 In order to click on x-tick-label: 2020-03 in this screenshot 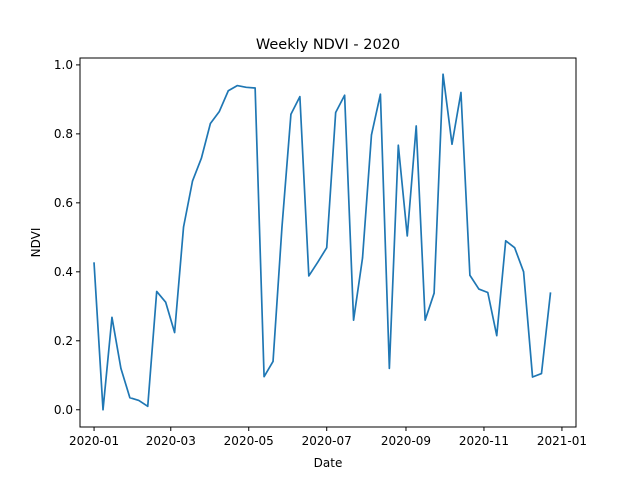, I will do `click(171, 441)`.